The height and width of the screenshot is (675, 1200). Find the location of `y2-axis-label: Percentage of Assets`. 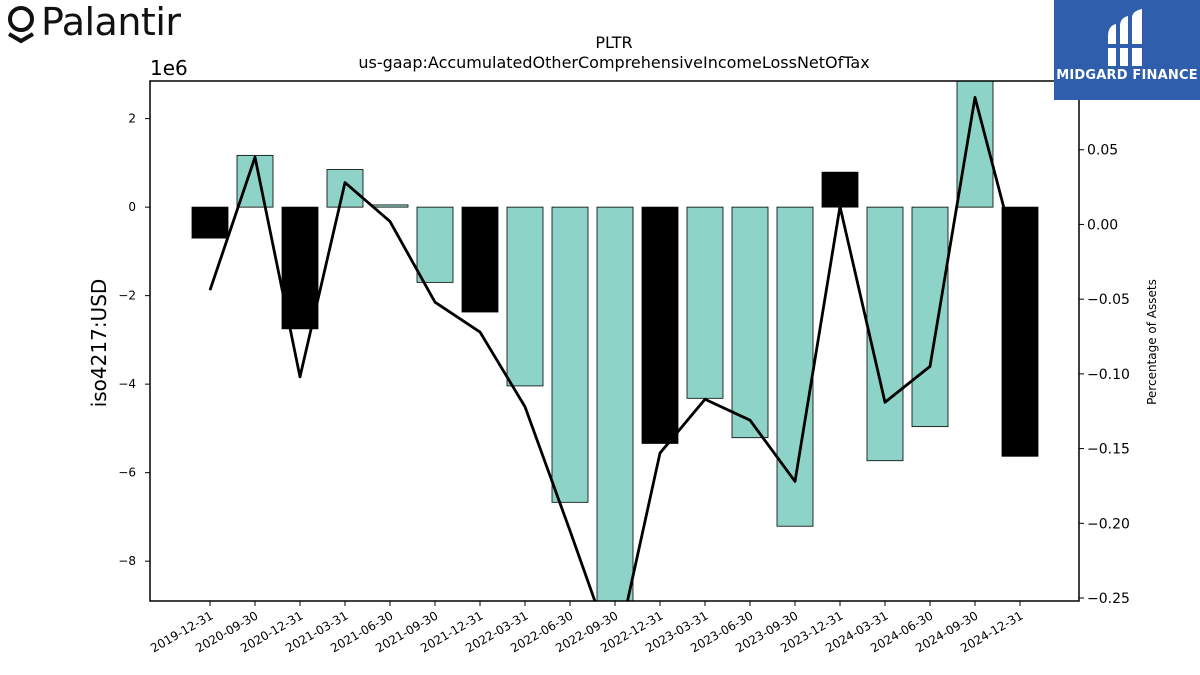

y2-axis-label: Percentage of Assets is located at coordinates (1152, 342).